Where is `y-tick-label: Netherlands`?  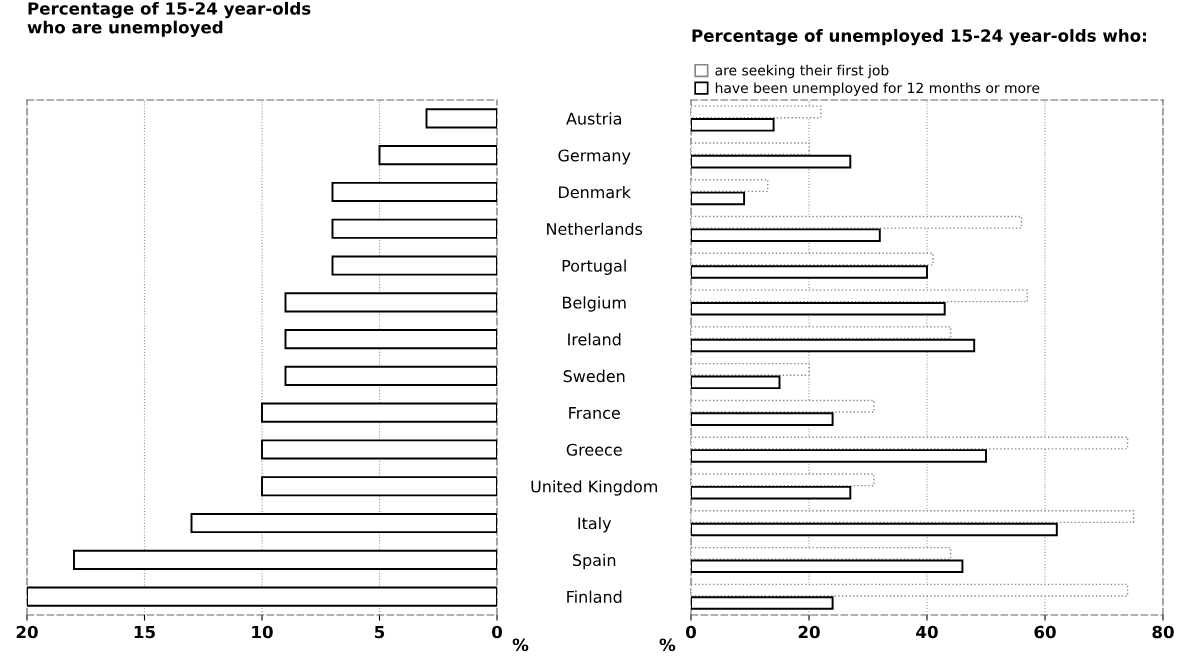
y-tick-label: Netherlands is located at coordinates (595, 229).